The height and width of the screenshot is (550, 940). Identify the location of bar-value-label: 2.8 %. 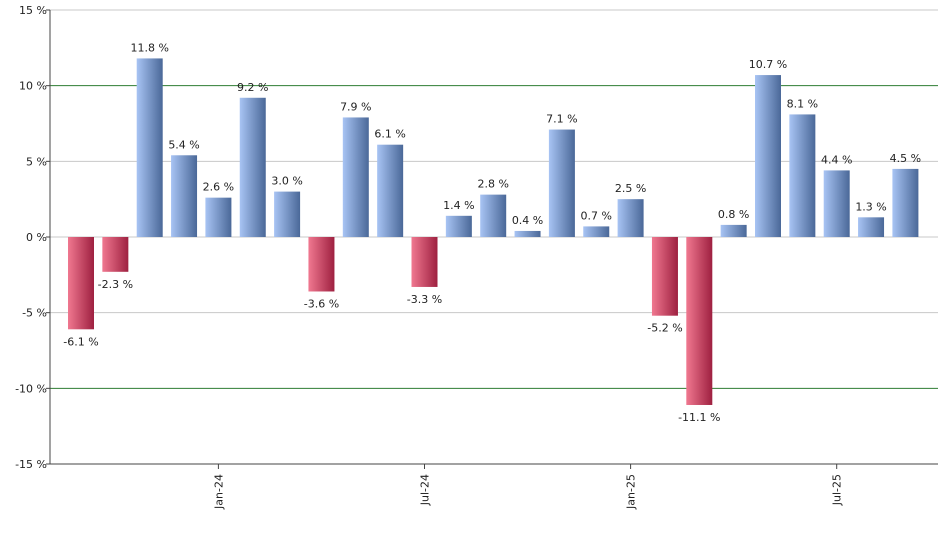
(492, 184).